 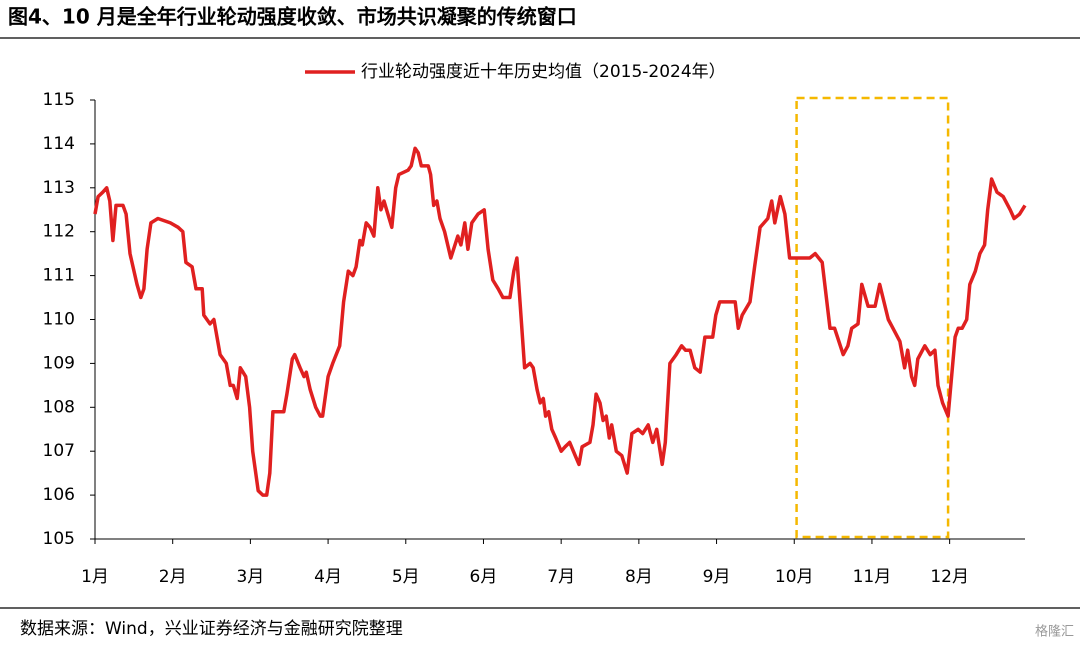 What do you see at coordinates (292, 17) in the screenshot?
I see `chart-title: 图4、10 月是全年行业轮动强度收敛、市场共识凝聚的传统窗口` at bounding box center [292, 17].